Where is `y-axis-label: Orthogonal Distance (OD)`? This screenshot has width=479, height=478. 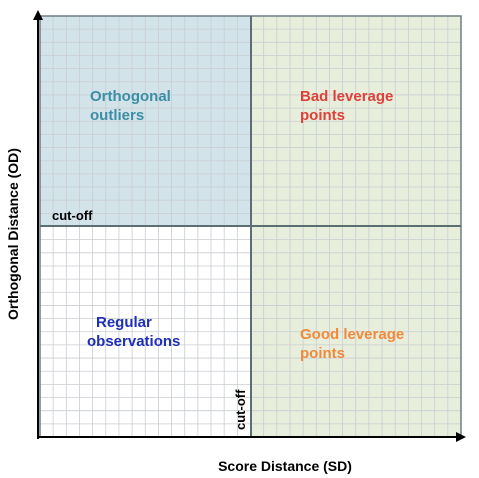
y-axis-label: Orthogonal Distance (OD) is located at coordinates (13, 234).